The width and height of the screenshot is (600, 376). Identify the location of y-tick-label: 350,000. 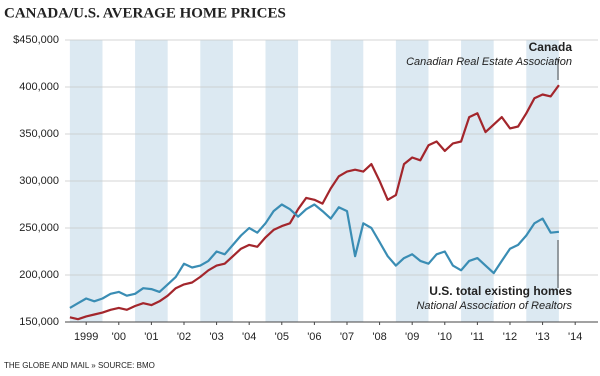
(39, 134).